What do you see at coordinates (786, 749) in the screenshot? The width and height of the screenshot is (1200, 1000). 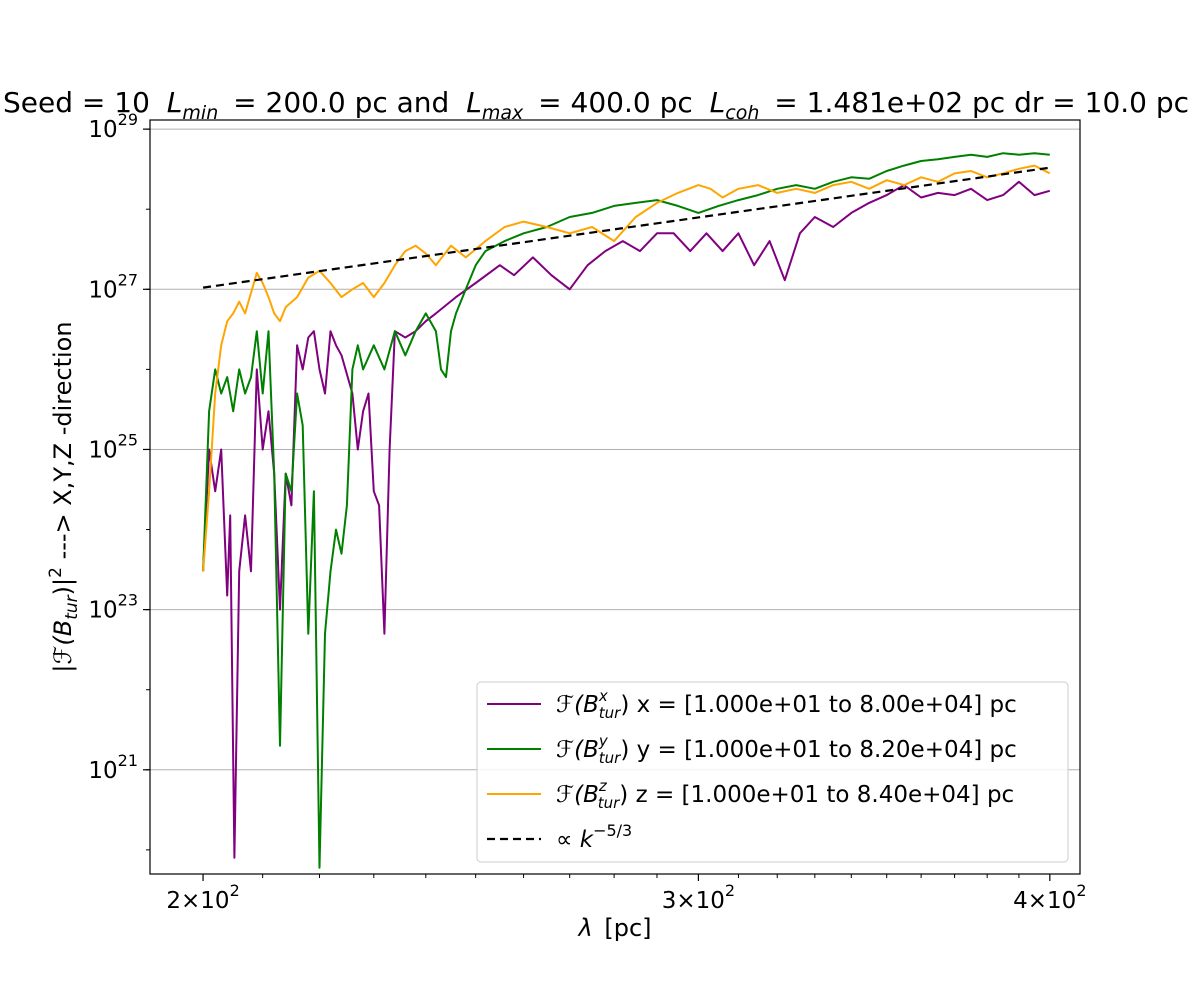 I see `legend-label-by: ℱ(By tur) y = [1.000e+01 to 8.20e+04] pc` at bounding box center [786, 749].